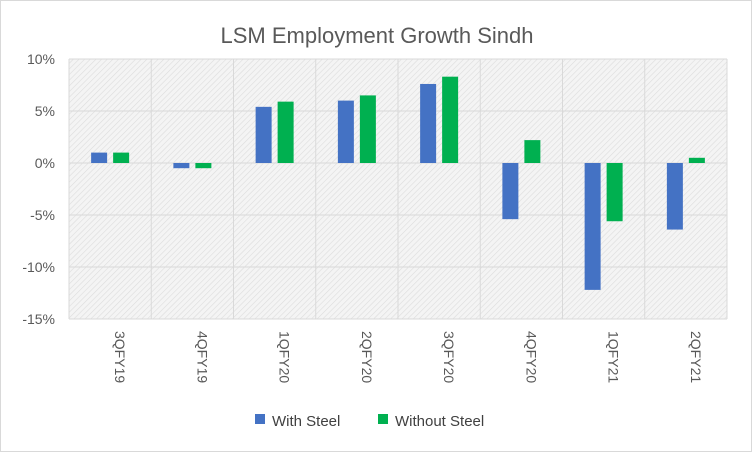 The width and height of the screenshot is (752, 453). Describe the element at coordinates (383, 419) in the screenshot. I see `legend-swatch-without-steel` at that location.